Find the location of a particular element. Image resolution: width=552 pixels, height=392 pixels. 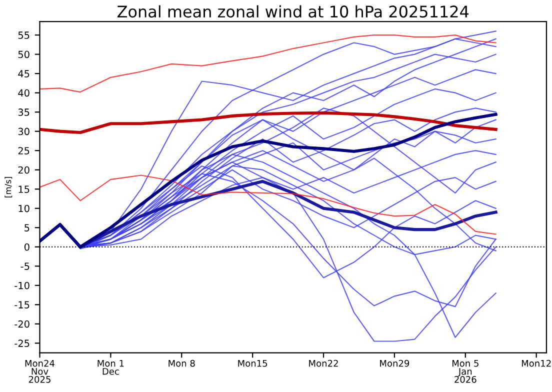

x-tick-label: Mon 8 is located at coordinates (181, 363).